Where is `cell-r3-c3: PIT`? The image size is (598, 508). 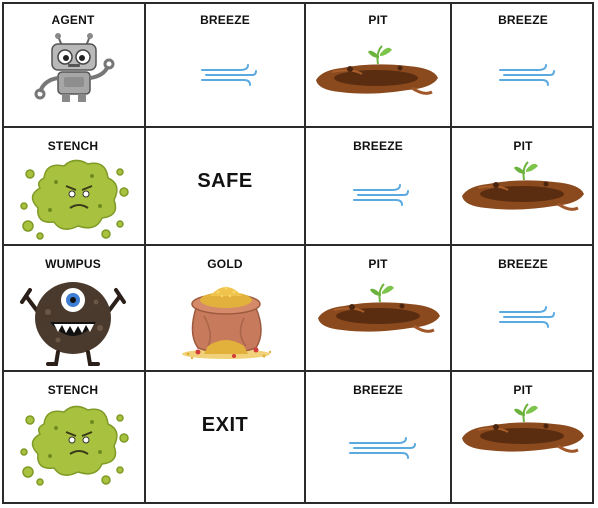
cell-r3-c3: PIT is located at coordinates (378, 308).